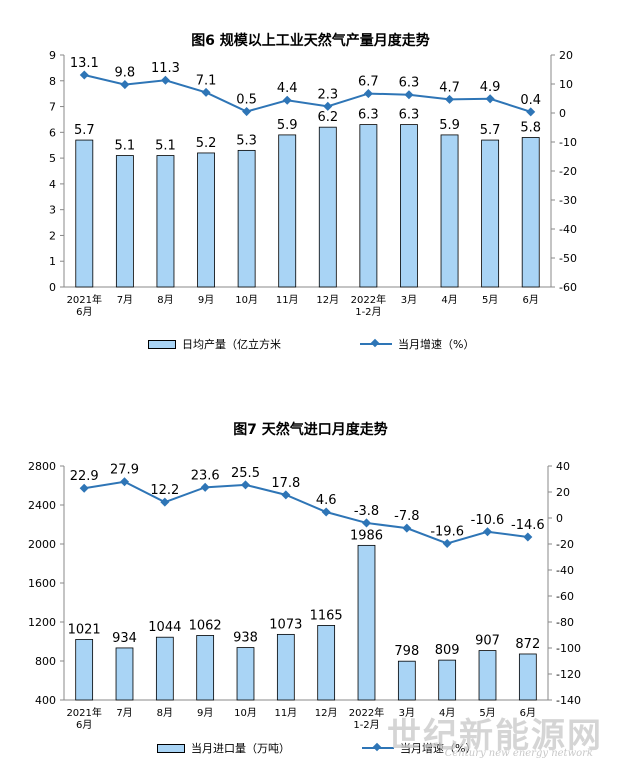 The height and width of the screenshot is (768, 621). I want to click on chart1-left-tick-label: 4, so click(52, 184).